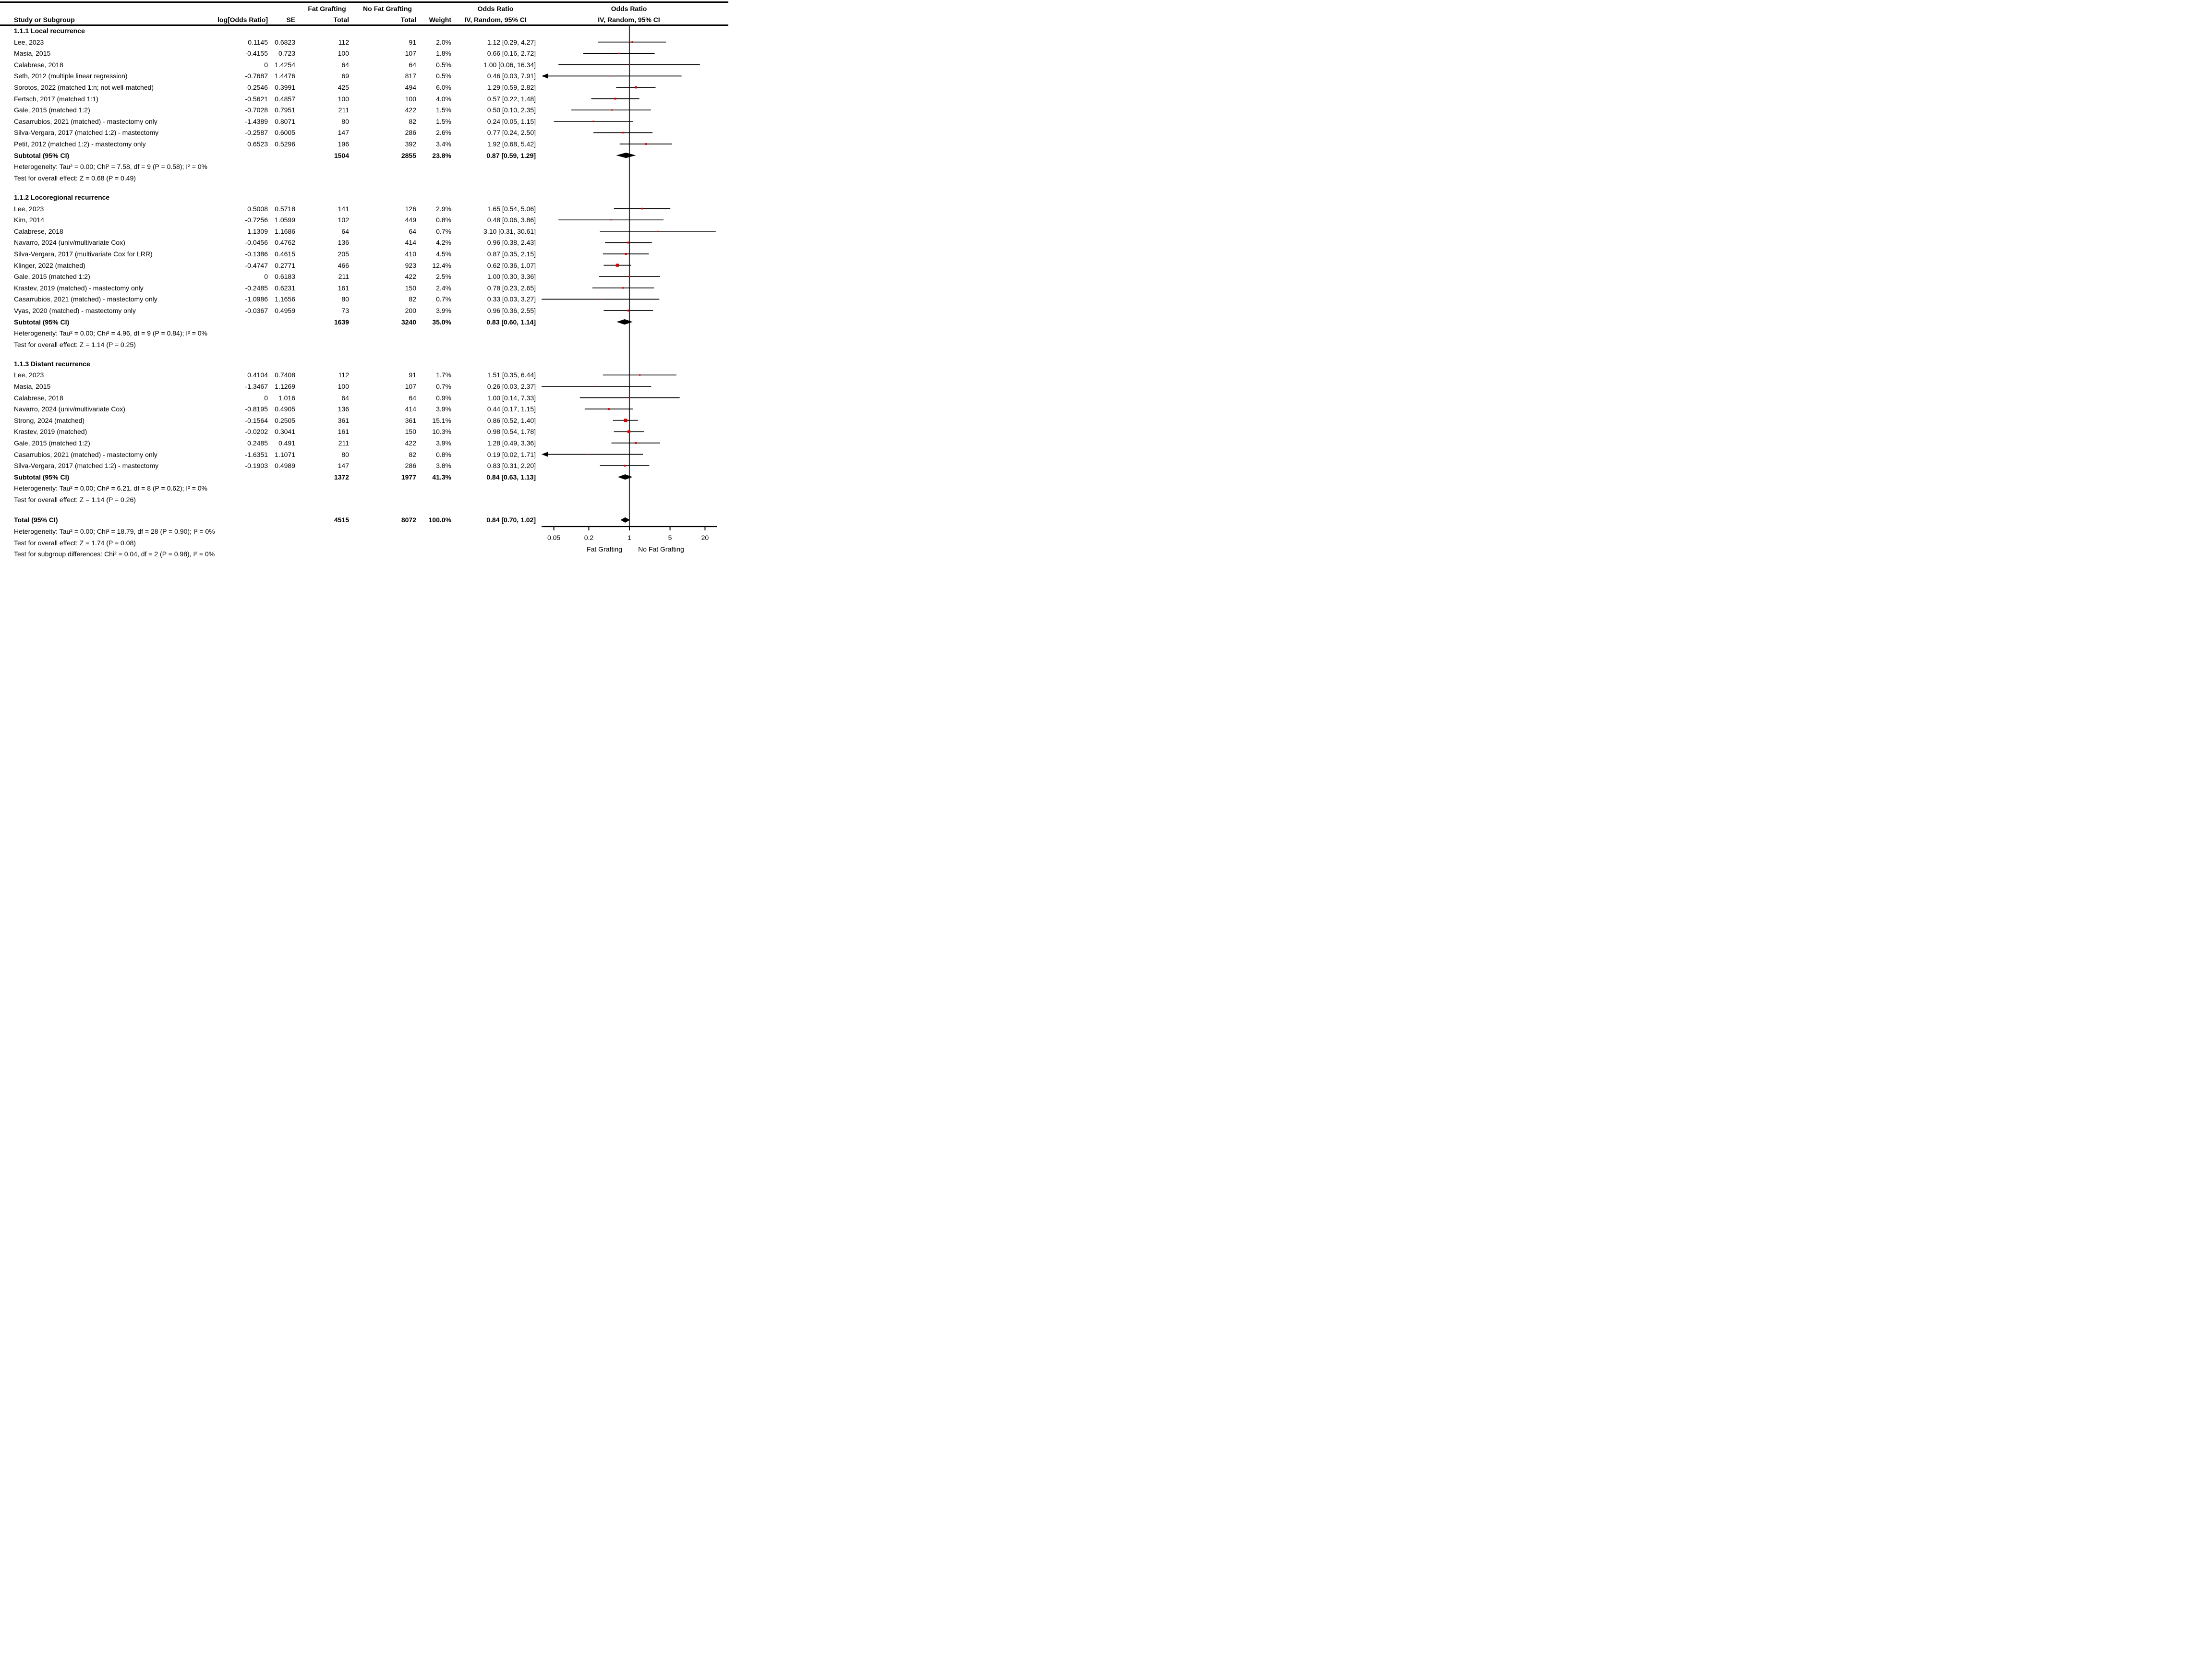 The height and width of the screenshot is (1680, 2185). I want to click on col-header-se: SE, so click(290, 20).